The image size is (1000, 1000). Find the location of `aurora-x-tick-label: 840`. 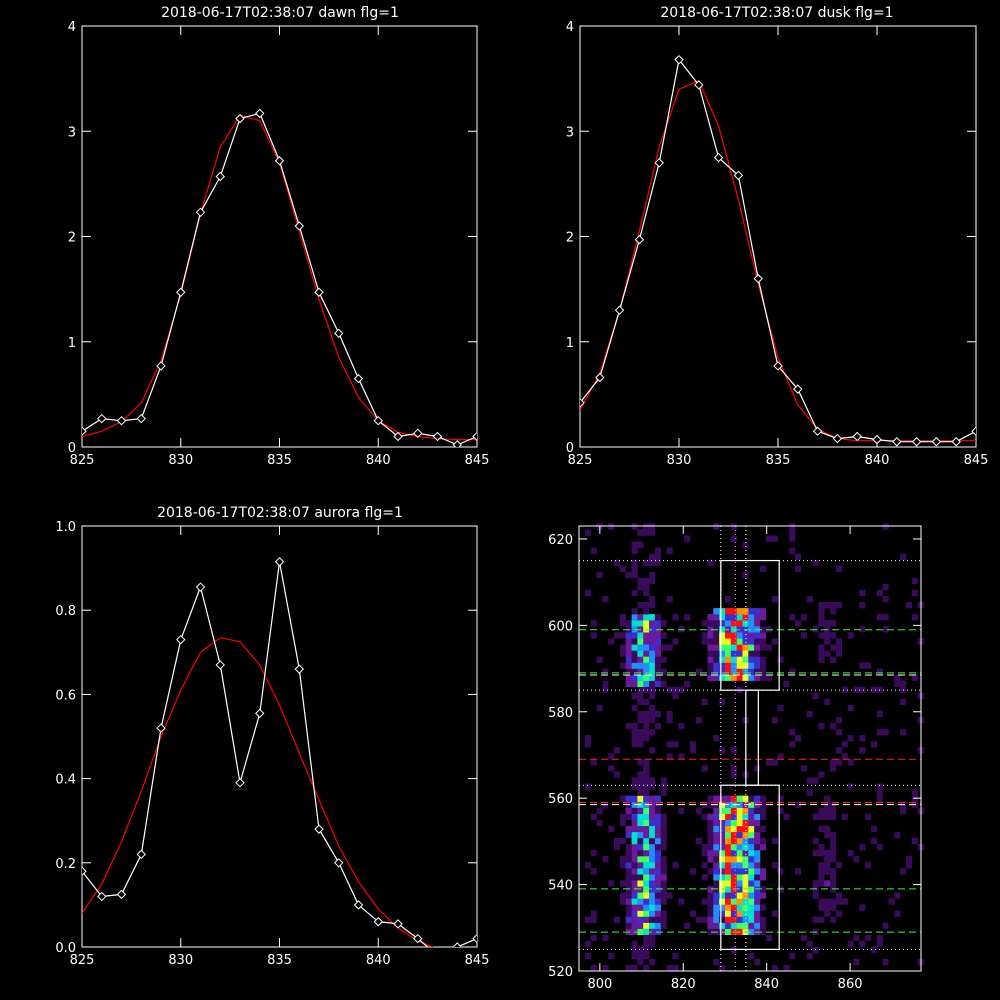

aurora-x-tick-label: 840 is located at coordinates (378, 960).